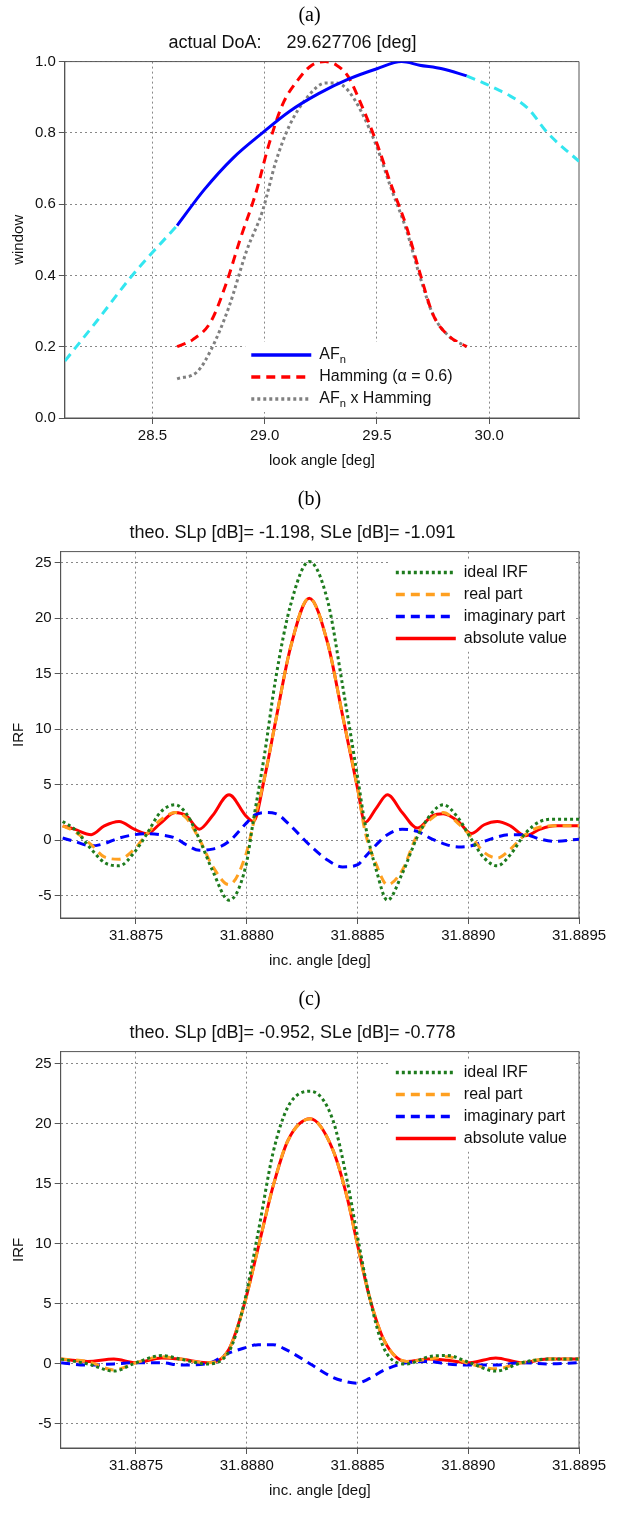 The height and width of the screenshot is (1537, 619). Describe the element at coordinates (309, 499) in the screenshot. I see `text: (b)` at that location.